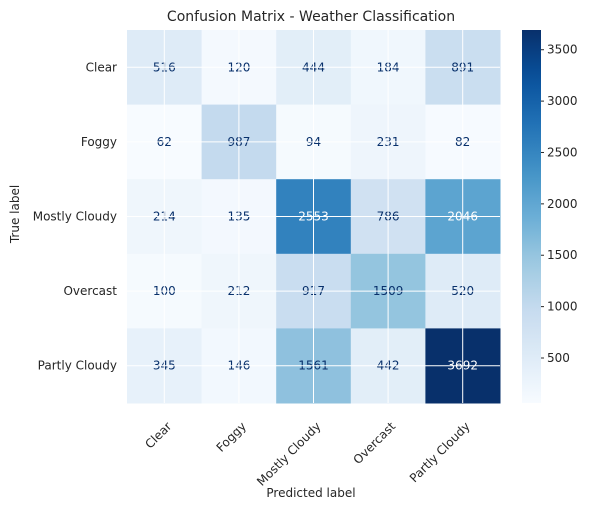 This screenshot has height=510, width=590. What do you see at coordinates (562, 307) in the screenshot?
I see `colorbar-tick-label: 1000` at bounding box center [562, 307].